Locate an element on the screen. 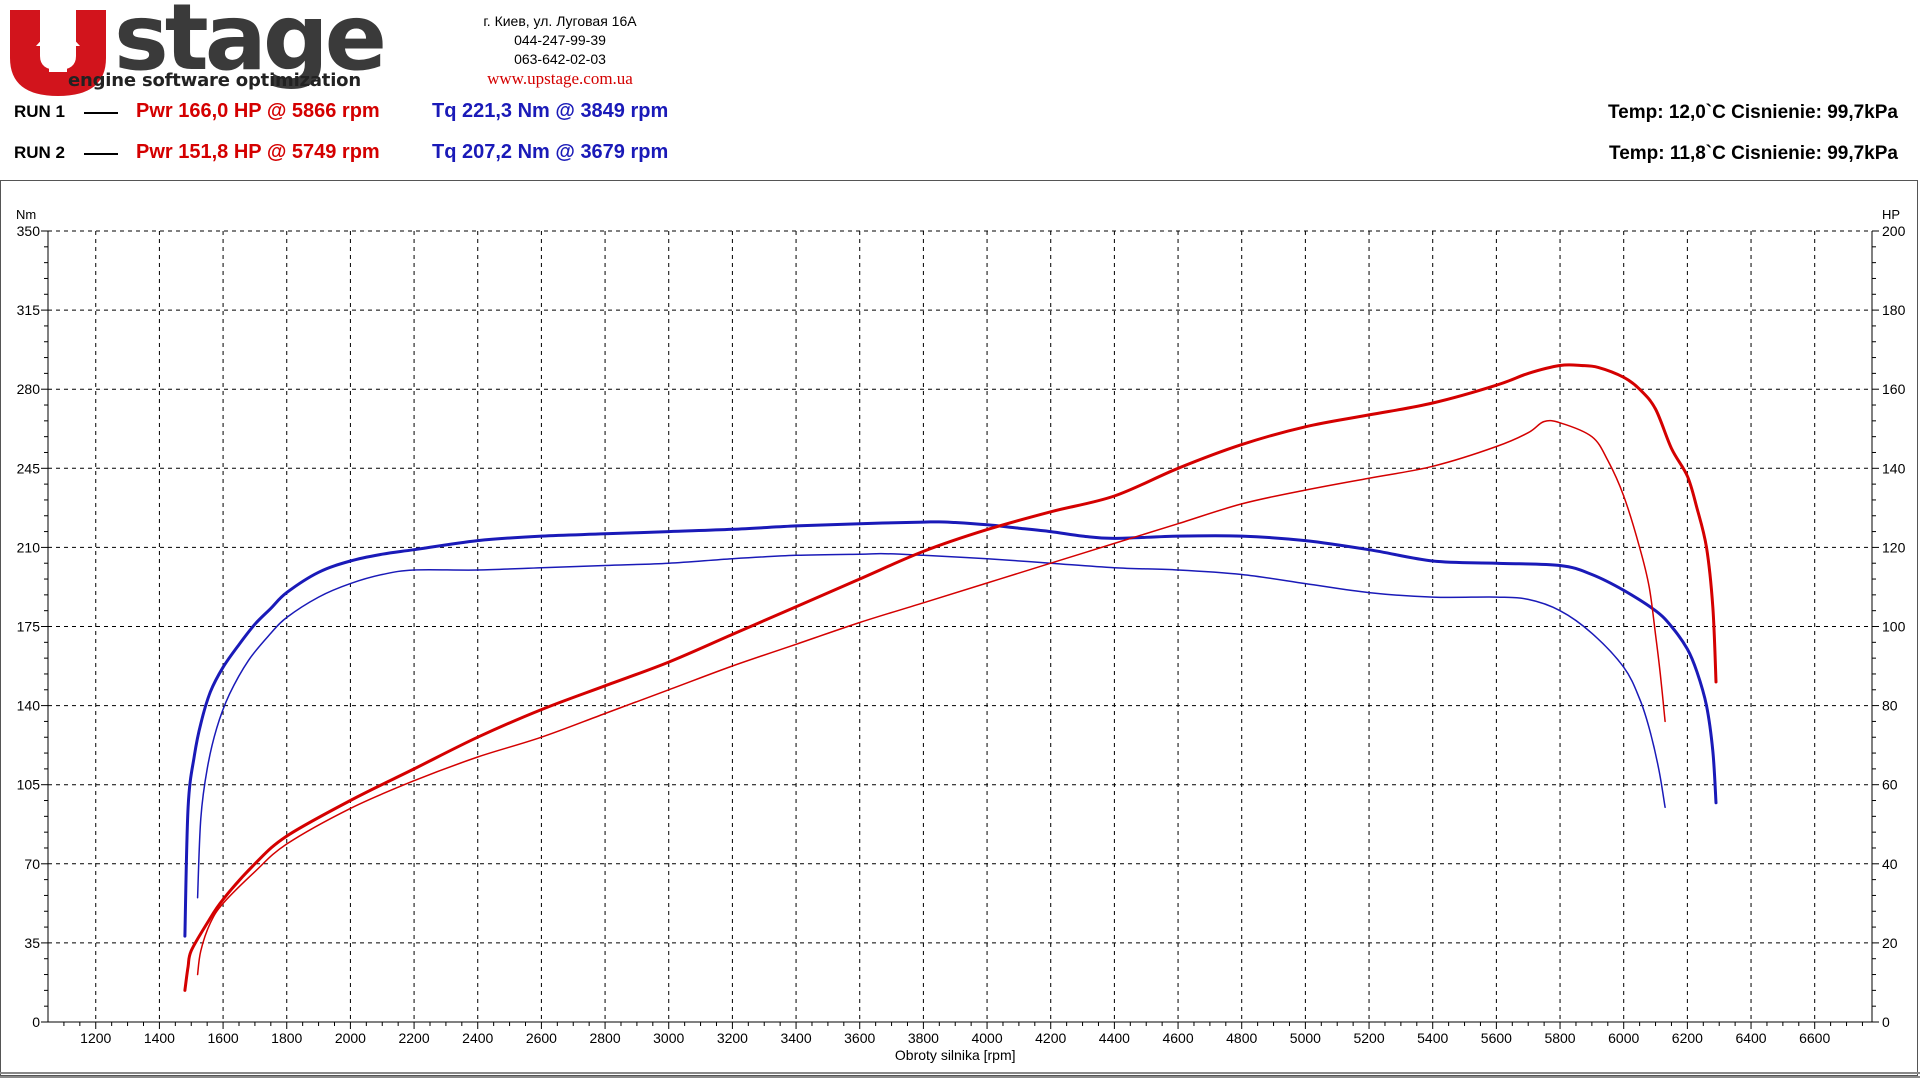 Image resolution: width=1920 pixels, height=1080 pixels. x-tick-label: 6400 is located at coordinates (1750, 1038).